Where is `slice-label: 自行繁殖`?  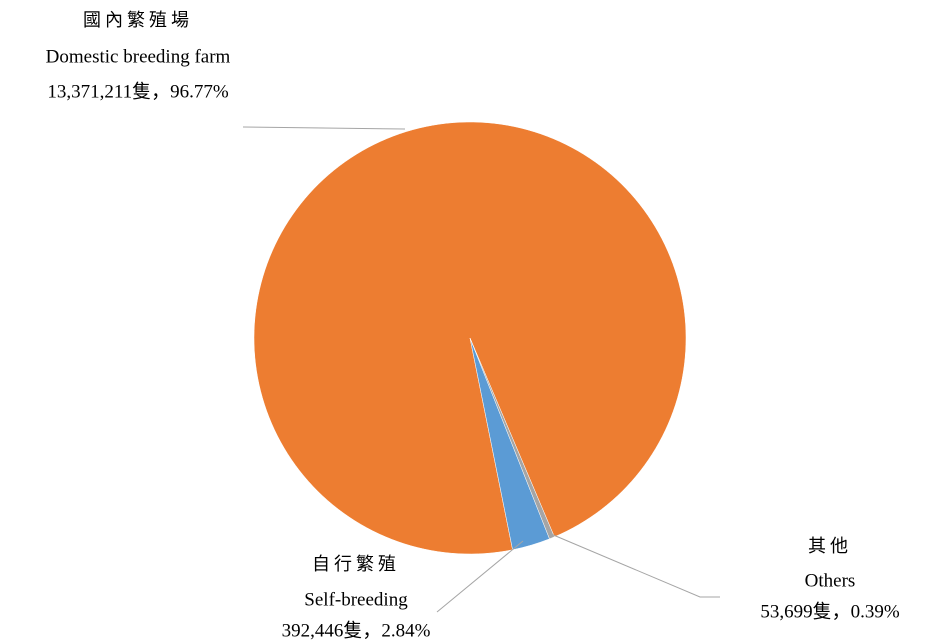
slice-label: 自行繁殖 is located at coordinates (356, 563).